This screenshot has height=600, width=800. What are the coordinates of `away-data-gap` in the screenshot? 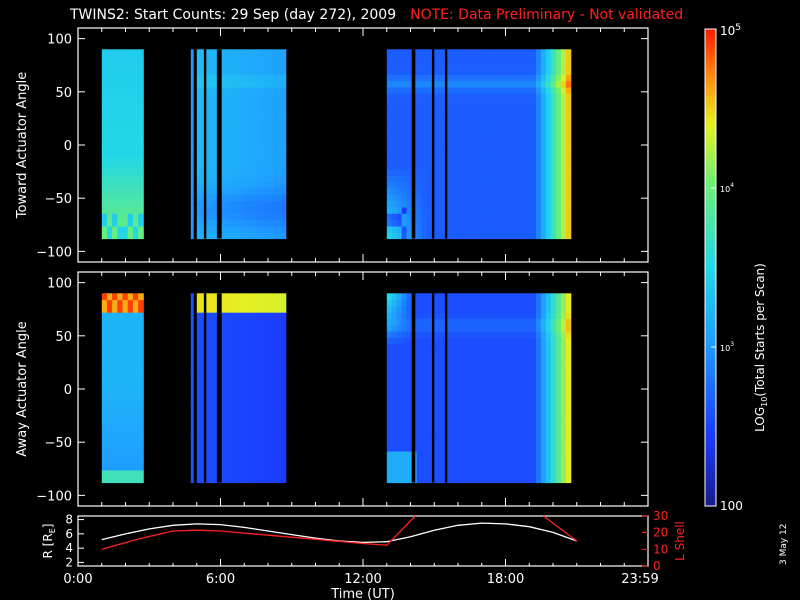 It's located at (205, 388).